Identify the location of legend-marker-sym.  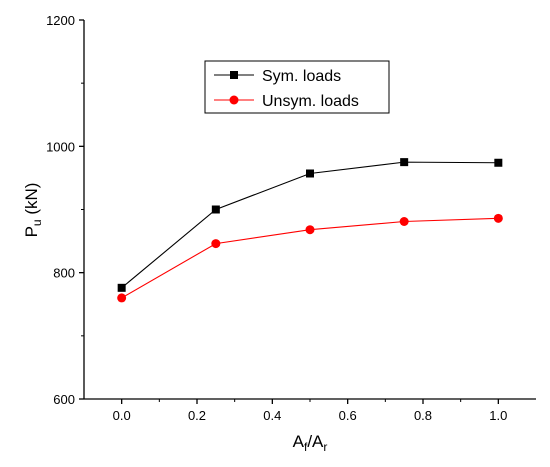
(234, 75).